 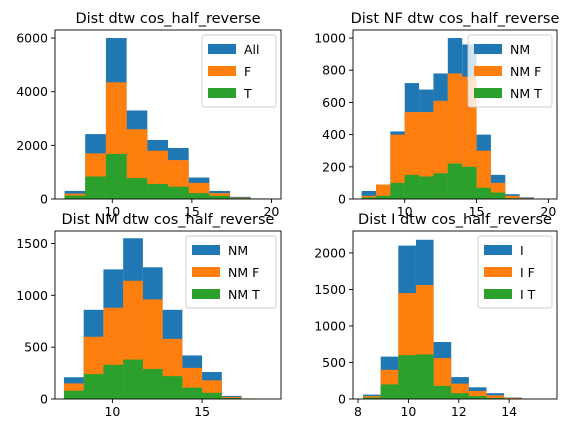 I want to click on y-tick-label: 4000, so click(x=32, y=91).